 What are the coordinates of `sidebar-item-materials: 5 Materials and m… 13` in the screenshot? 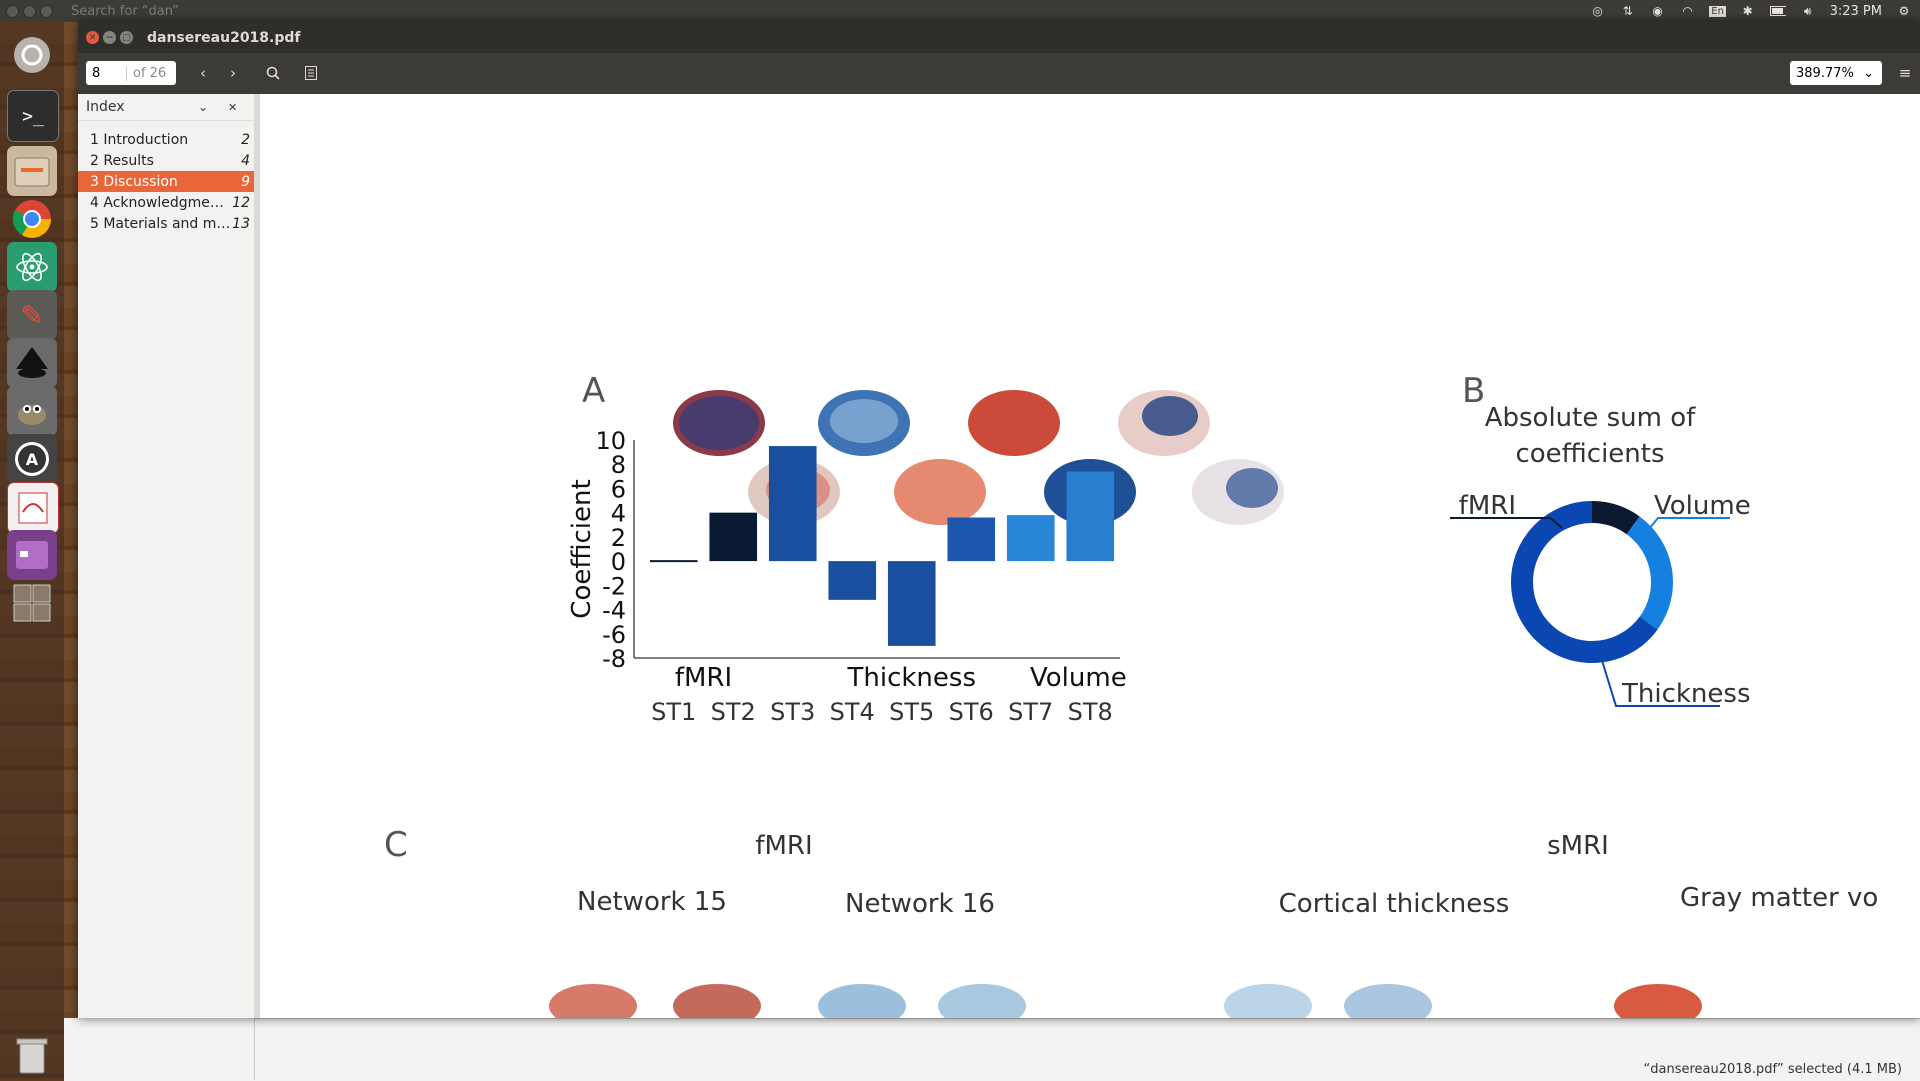 It's located at (166, 223).